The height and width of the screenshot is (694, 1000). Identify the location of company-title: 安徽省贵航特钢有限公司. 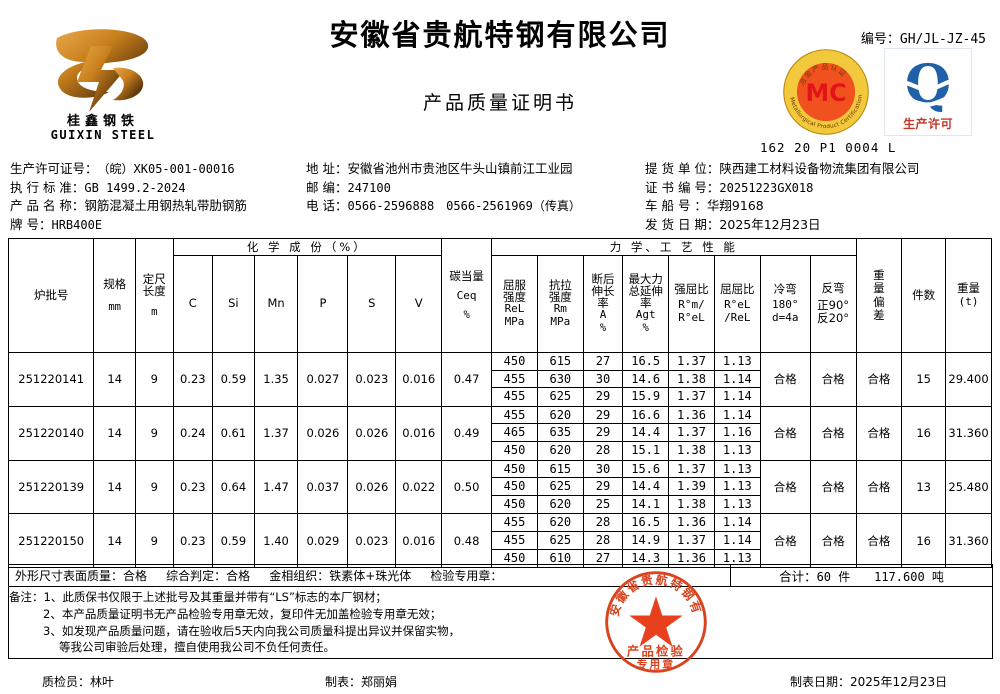
(500, 35).